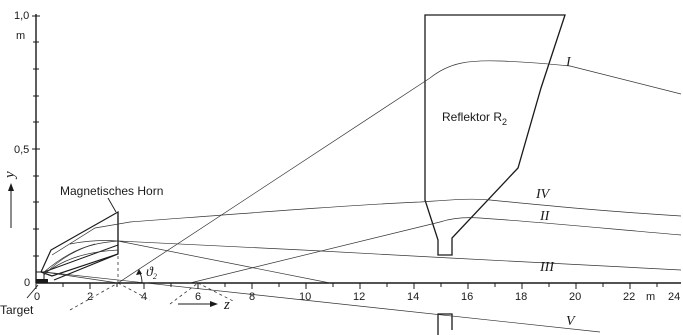 This screenshot has height=335, width=683. What do you see at coordinates (10, 175) in the screenshot?
I see `y-axis-name: y` at bounding box center [10, 175].